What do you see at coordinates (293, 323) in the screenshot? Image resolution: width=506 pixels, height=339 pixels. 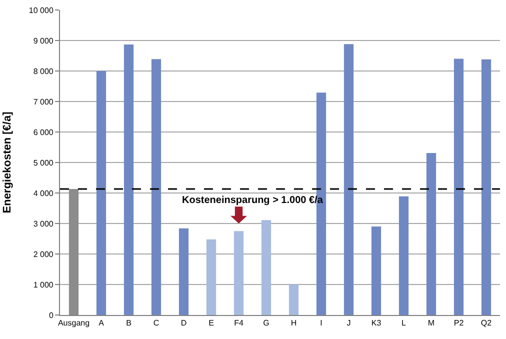 I see `x-tick-label: H` at bounding box center [293, 323].